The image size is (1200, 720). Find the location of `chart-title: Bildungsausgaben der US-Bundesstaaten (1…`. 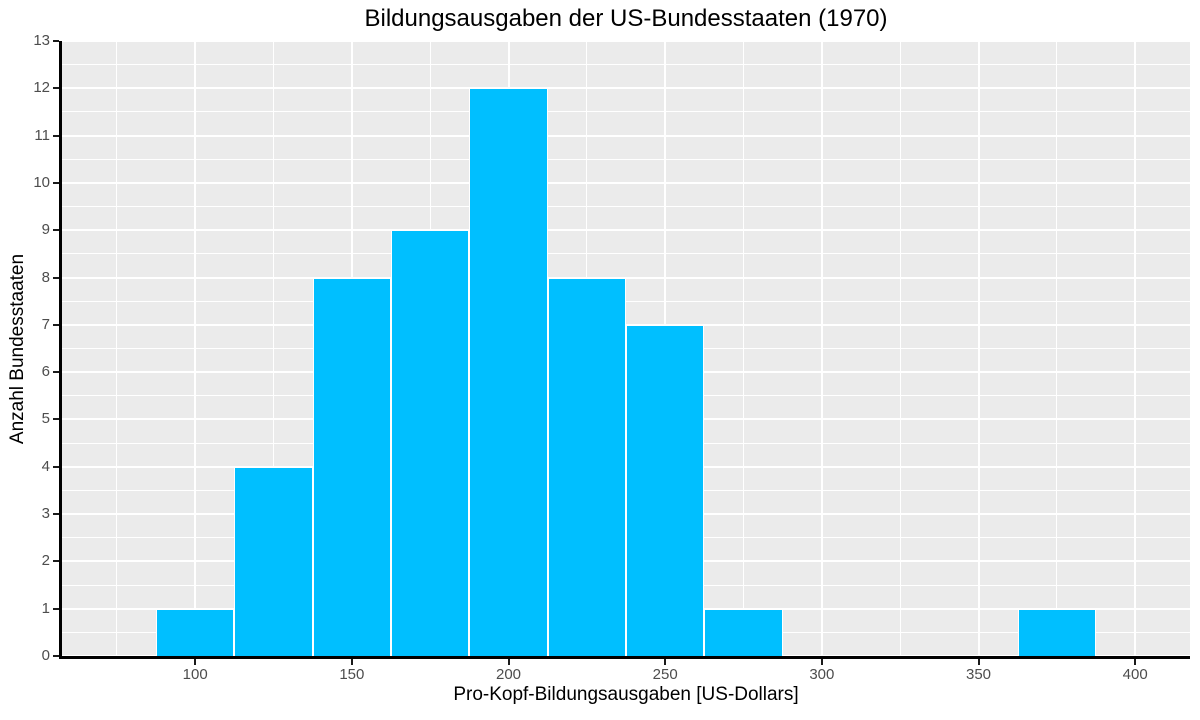

chart-title: Bildungsausgaben der US-Bundesstaaten (1… is located at coordinates (626, 18).